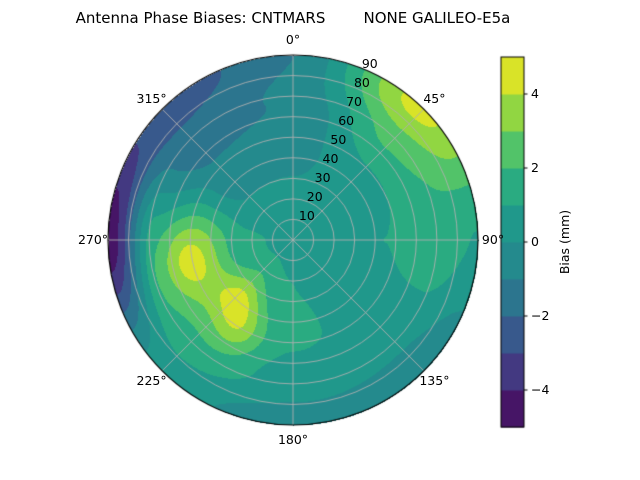  What do you see at coordinates (151, 98) in the screenshot?
I see `theta-tick-label: 315°` at bounding box center [151, 98].